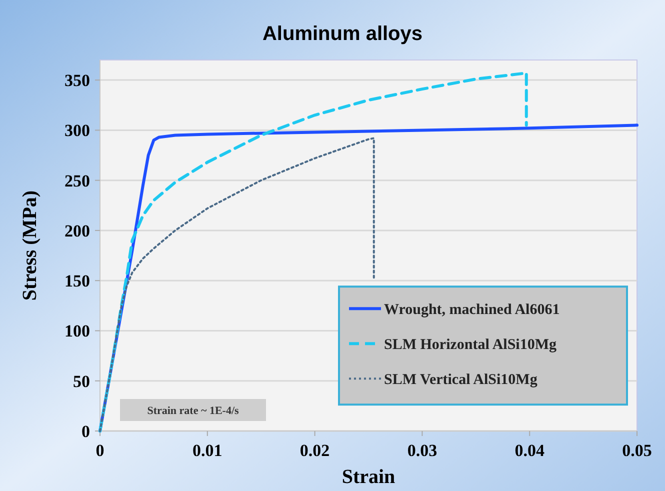 This screenshot has width=665, height=491. What do you see at coordinates (77, 230) in the screenshot?
I see `y-tick-label: 200` at bounding box center [77, 230].